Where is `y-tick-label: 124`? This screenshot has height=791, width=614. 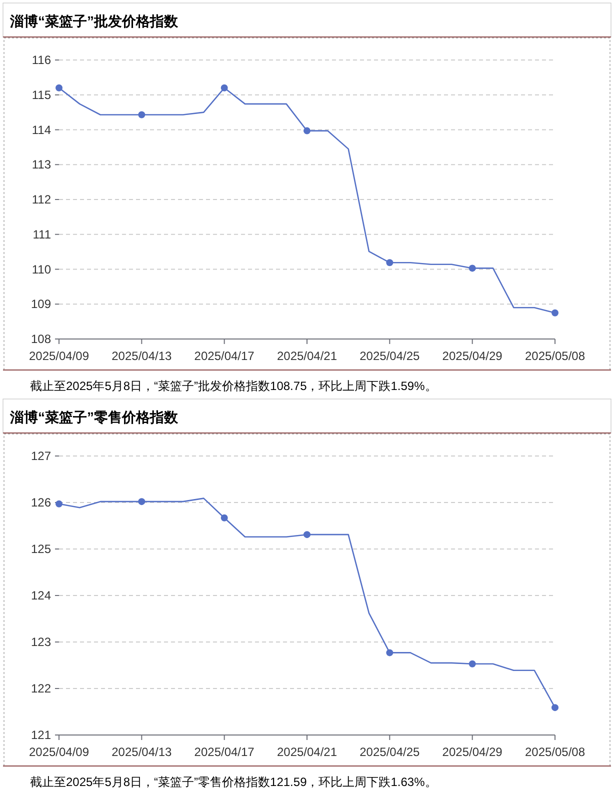 y-tick-label: 124 is located at coordinates (41, 595).